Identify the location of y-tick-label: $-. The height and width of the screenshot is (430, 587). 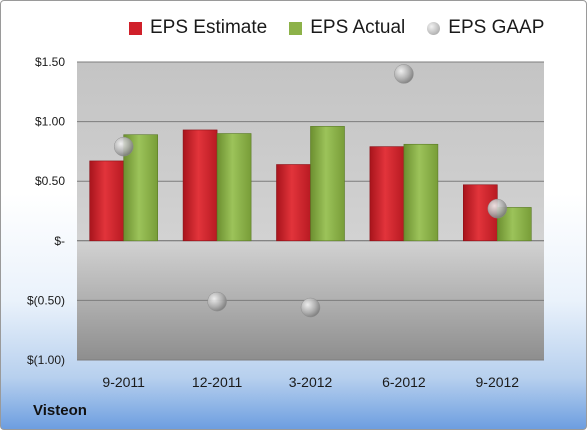
(59, 241).